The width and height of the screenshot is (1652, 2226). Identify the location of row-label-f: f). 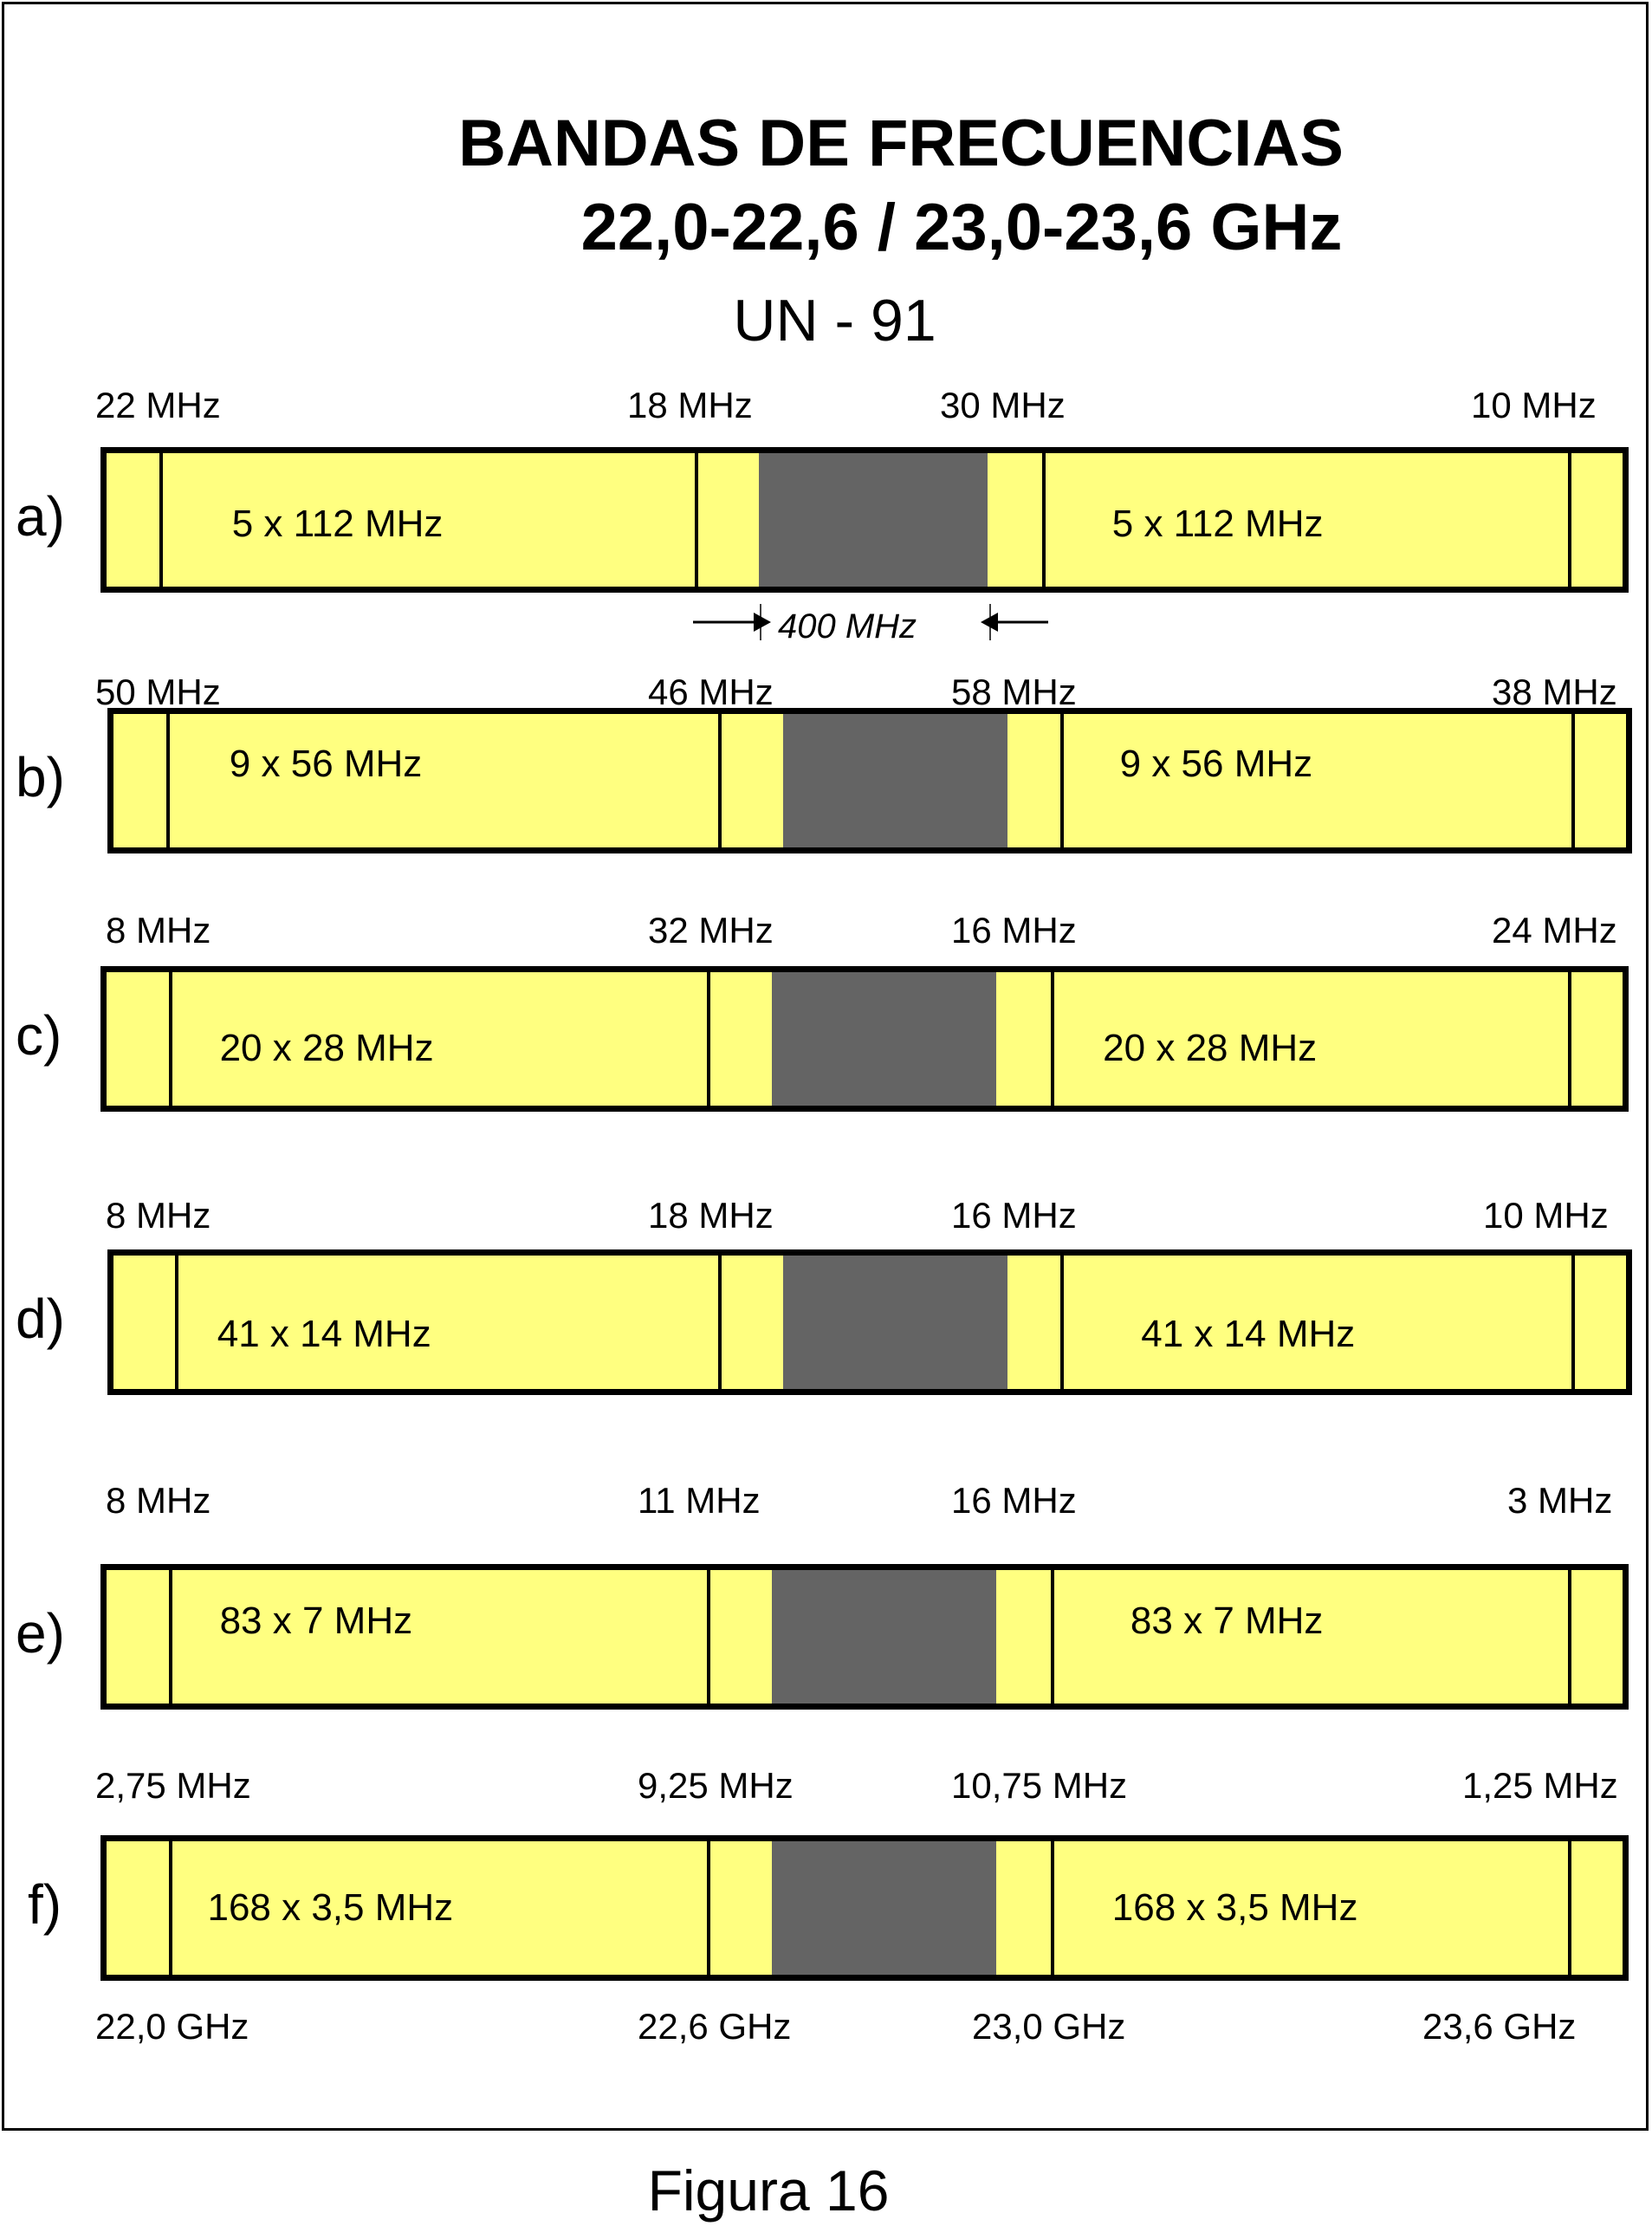
(45, 1905).